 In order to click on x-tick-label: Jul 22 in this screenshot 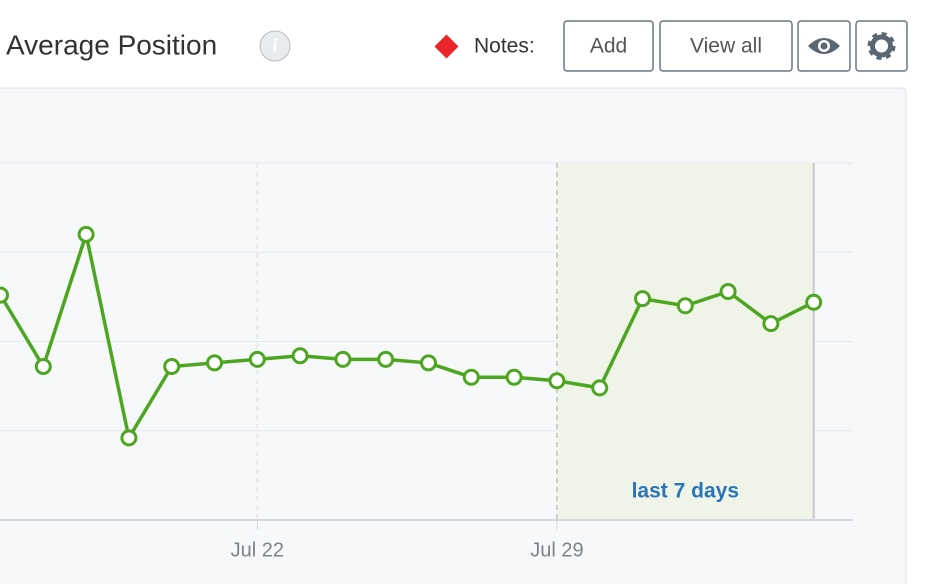, I will do `click(257, 550)`.